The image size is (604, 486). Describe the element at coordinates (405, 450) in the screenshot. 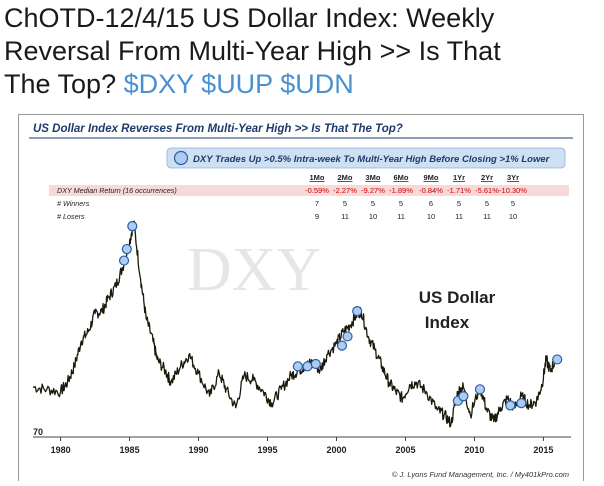

I see `x-tick-label-2005: 2005` at that location.